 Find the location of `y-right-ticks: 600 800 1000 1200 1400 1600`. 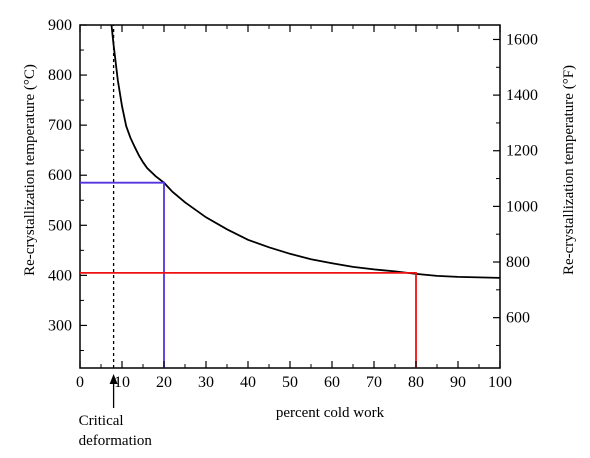

y-right-ticks: 600 800 1000 1200 1400 1600 is located at coordinates (515, 188).